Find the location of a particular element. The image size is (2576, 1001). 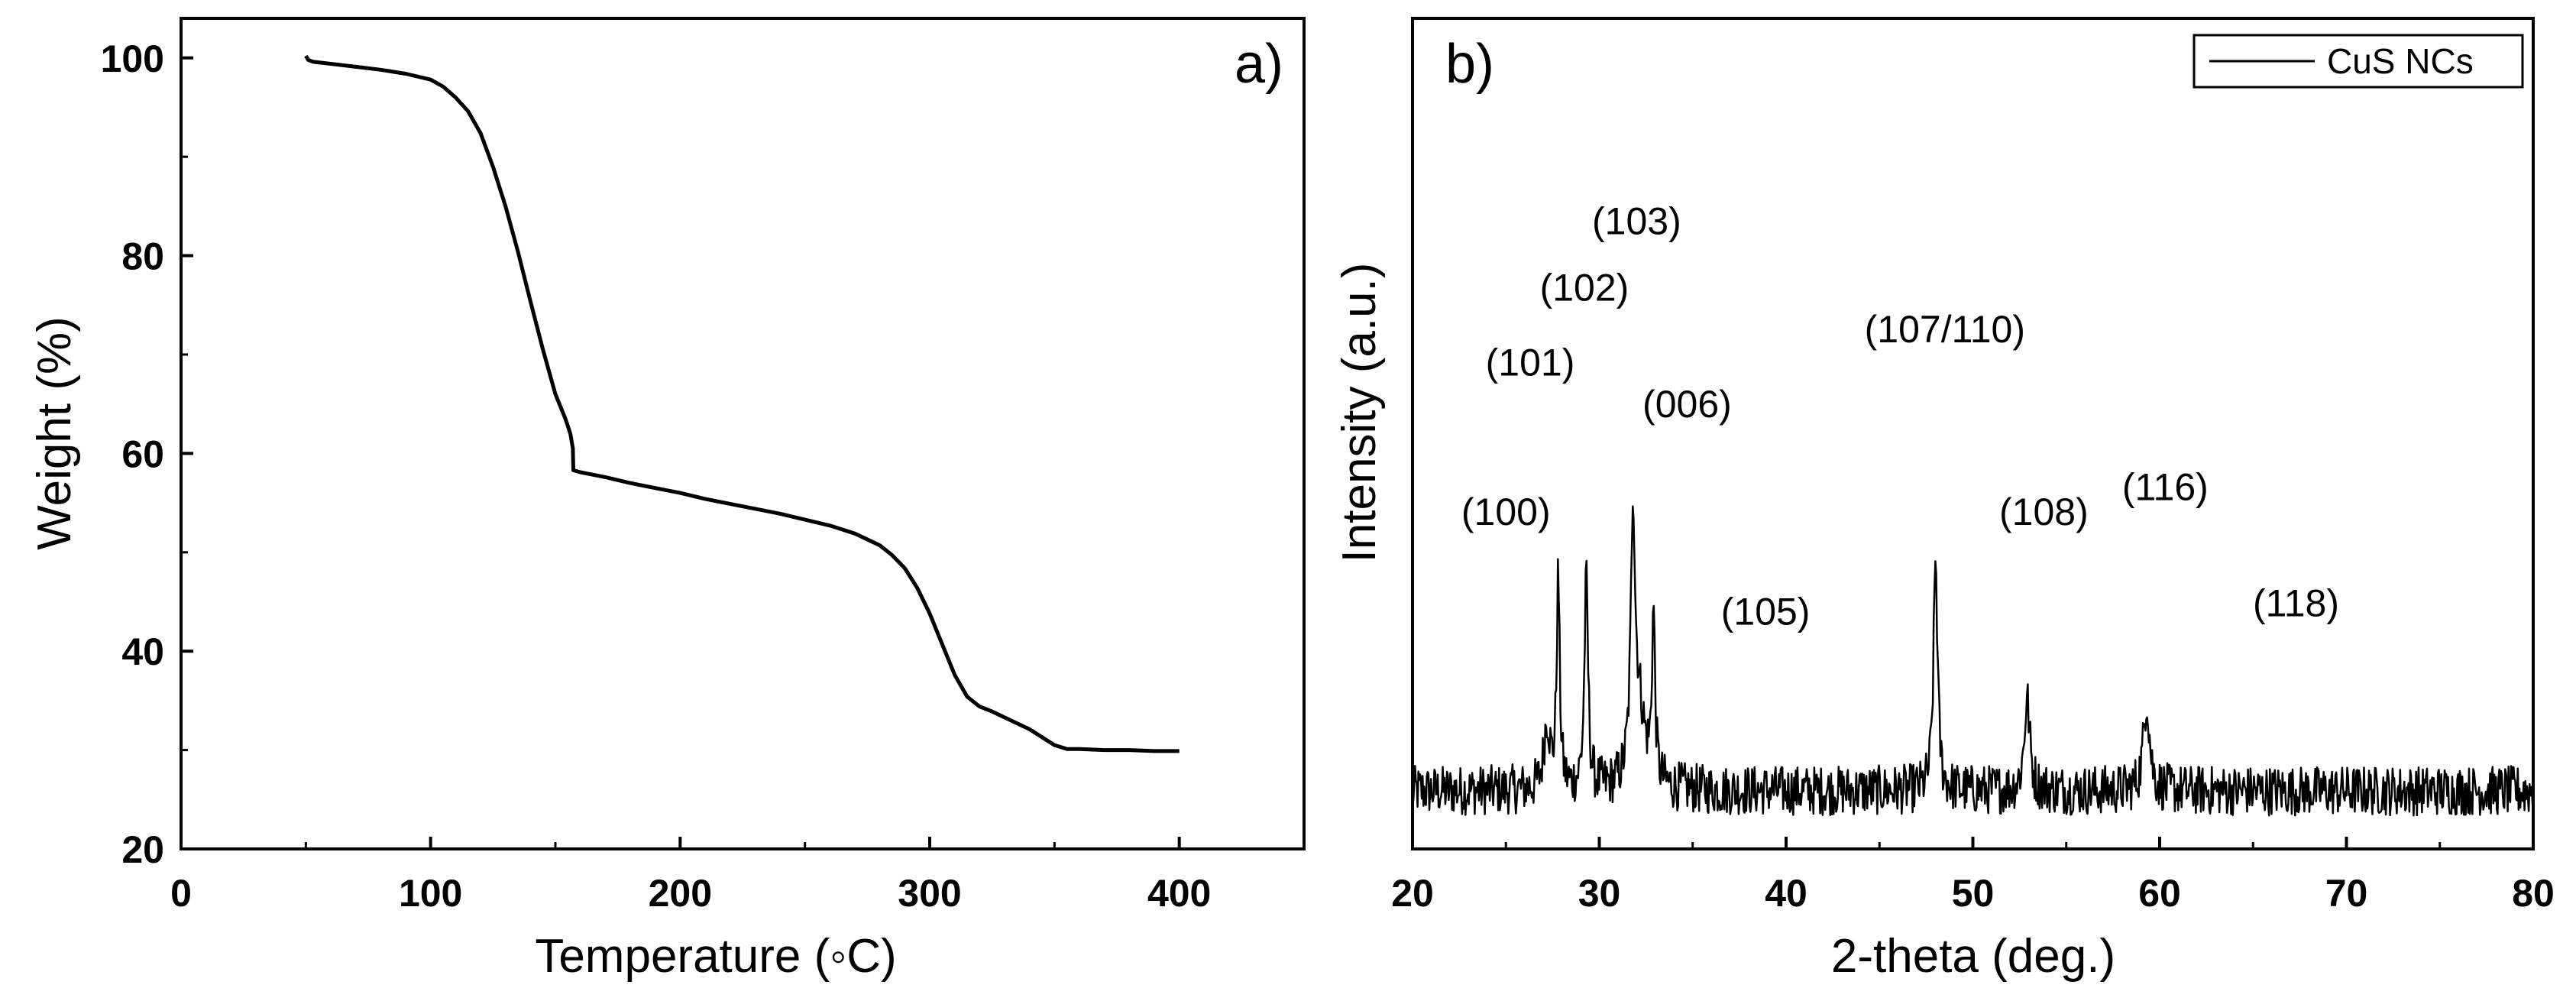

tga-y-tick-label: 20 is located at coordinates (142, 850).